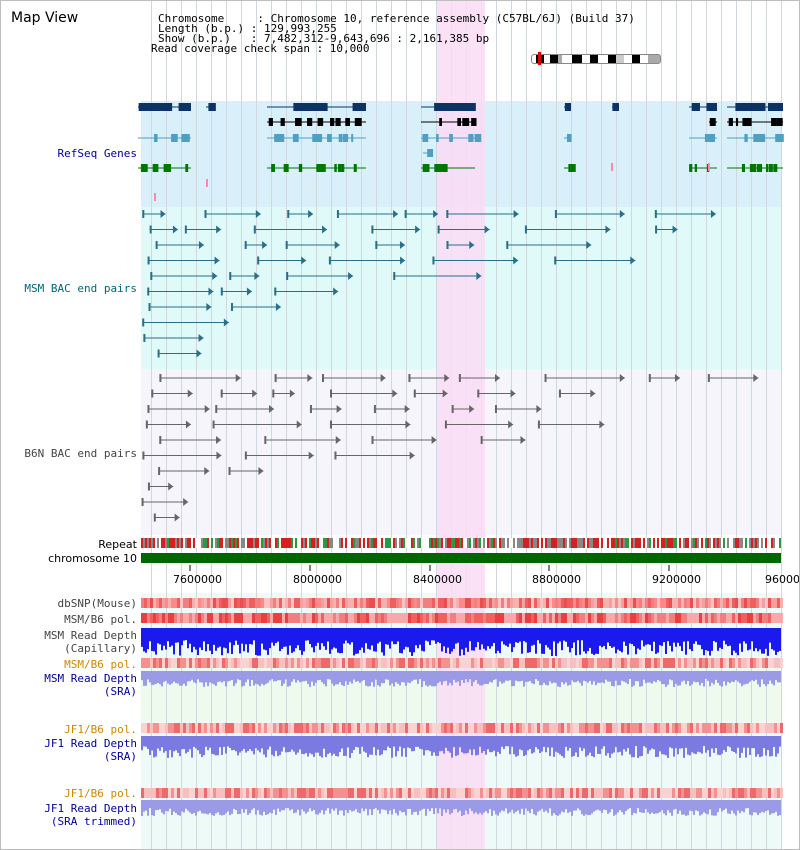  I want to click on msm-bac-end, so click(254, 229).